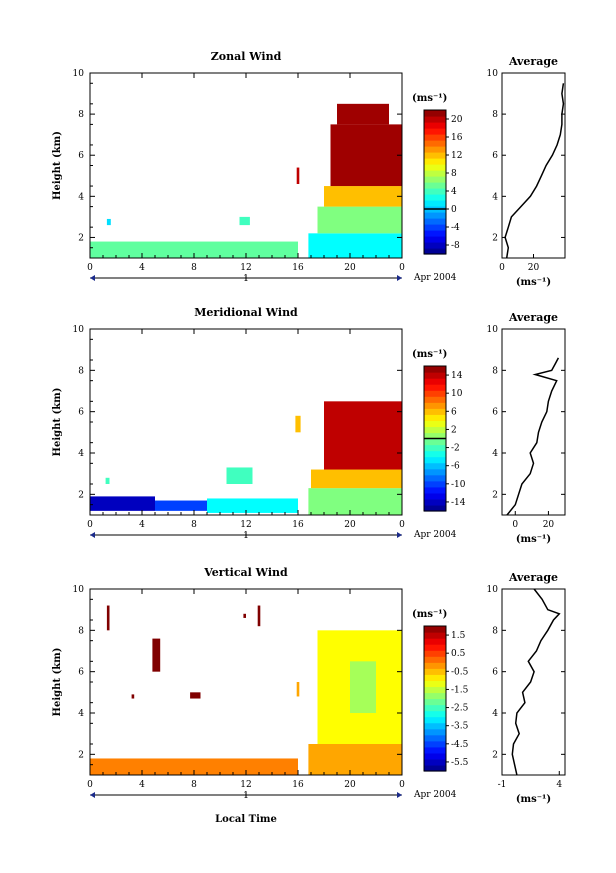 The width and height of the screenshot is (616, 873). What do you see at coordinates (245, 572) in the screenshot?
I see `panel-title: Vertical Wind` at bounding box center [245, 572].